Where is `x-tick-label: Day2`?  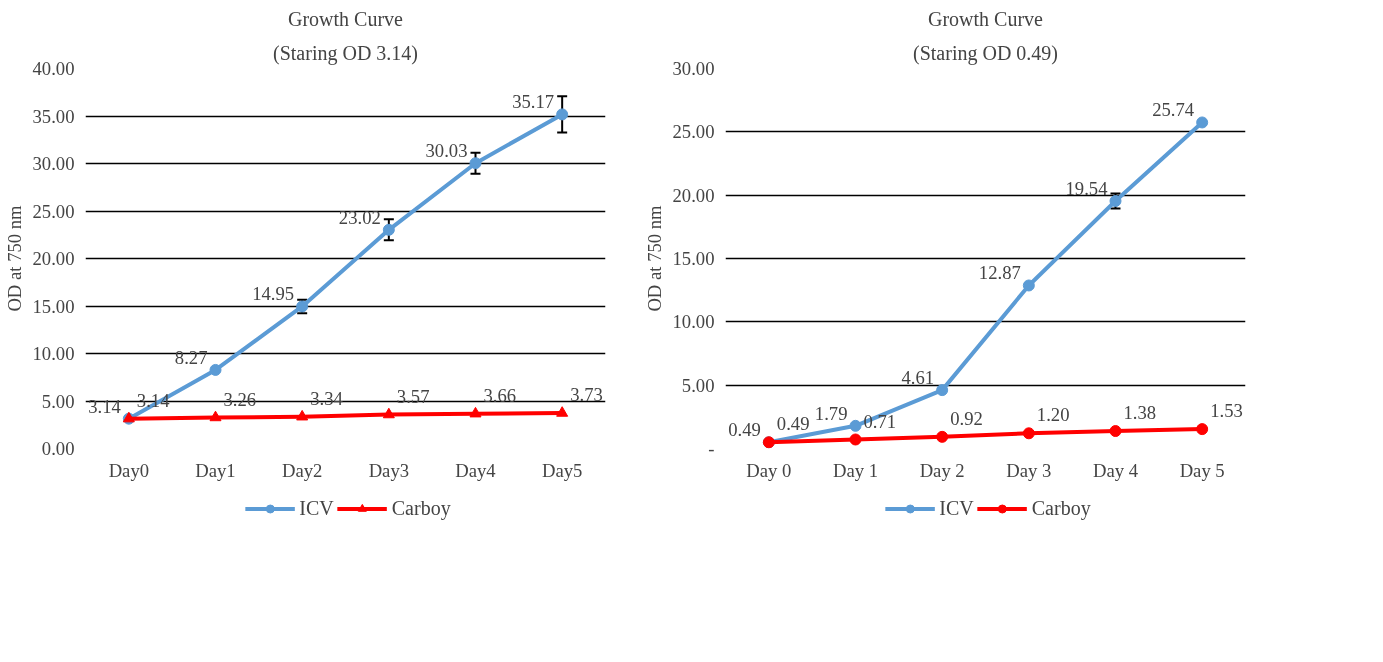 x-tick-label: Day2 is located at coordinates (302, 470).